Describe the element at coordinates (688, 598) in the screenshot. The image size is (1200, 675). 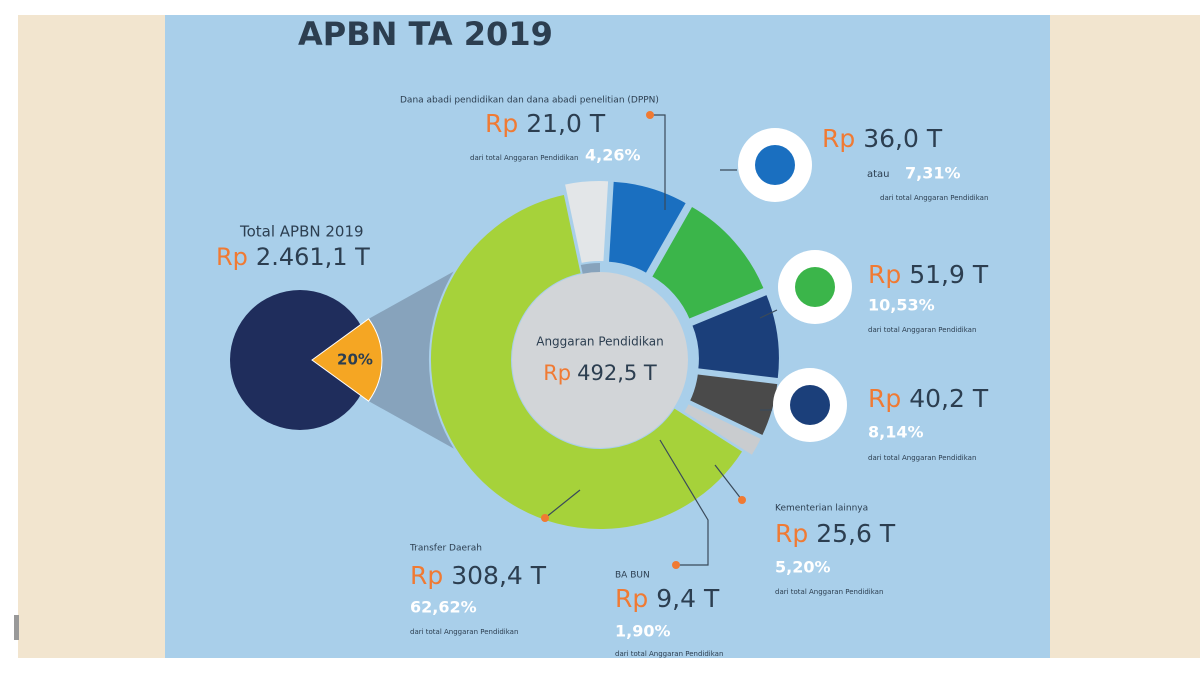
I see `amount: 9,4 T` at that location.